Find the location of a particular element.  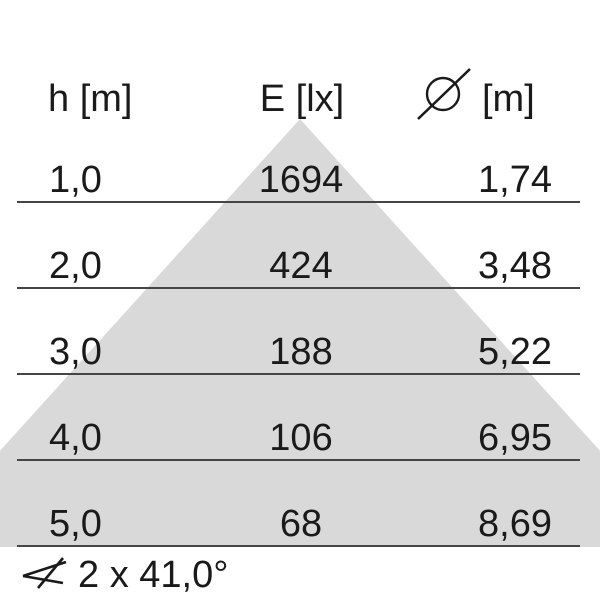

height-value: 5,0 is located at coordinates (75, 524).